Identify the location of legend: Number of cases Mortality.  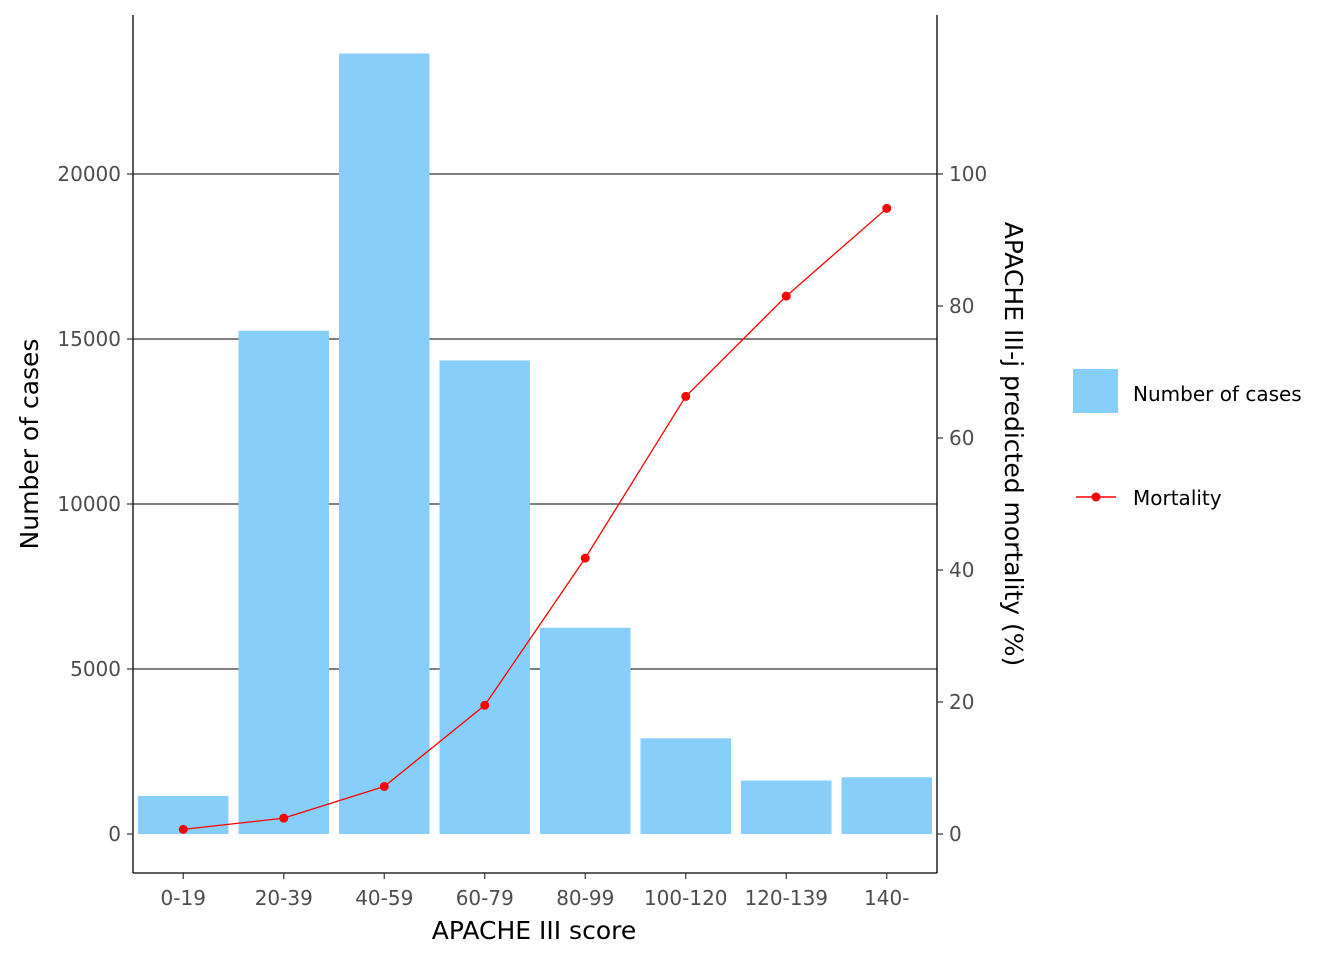
(1187, 439).